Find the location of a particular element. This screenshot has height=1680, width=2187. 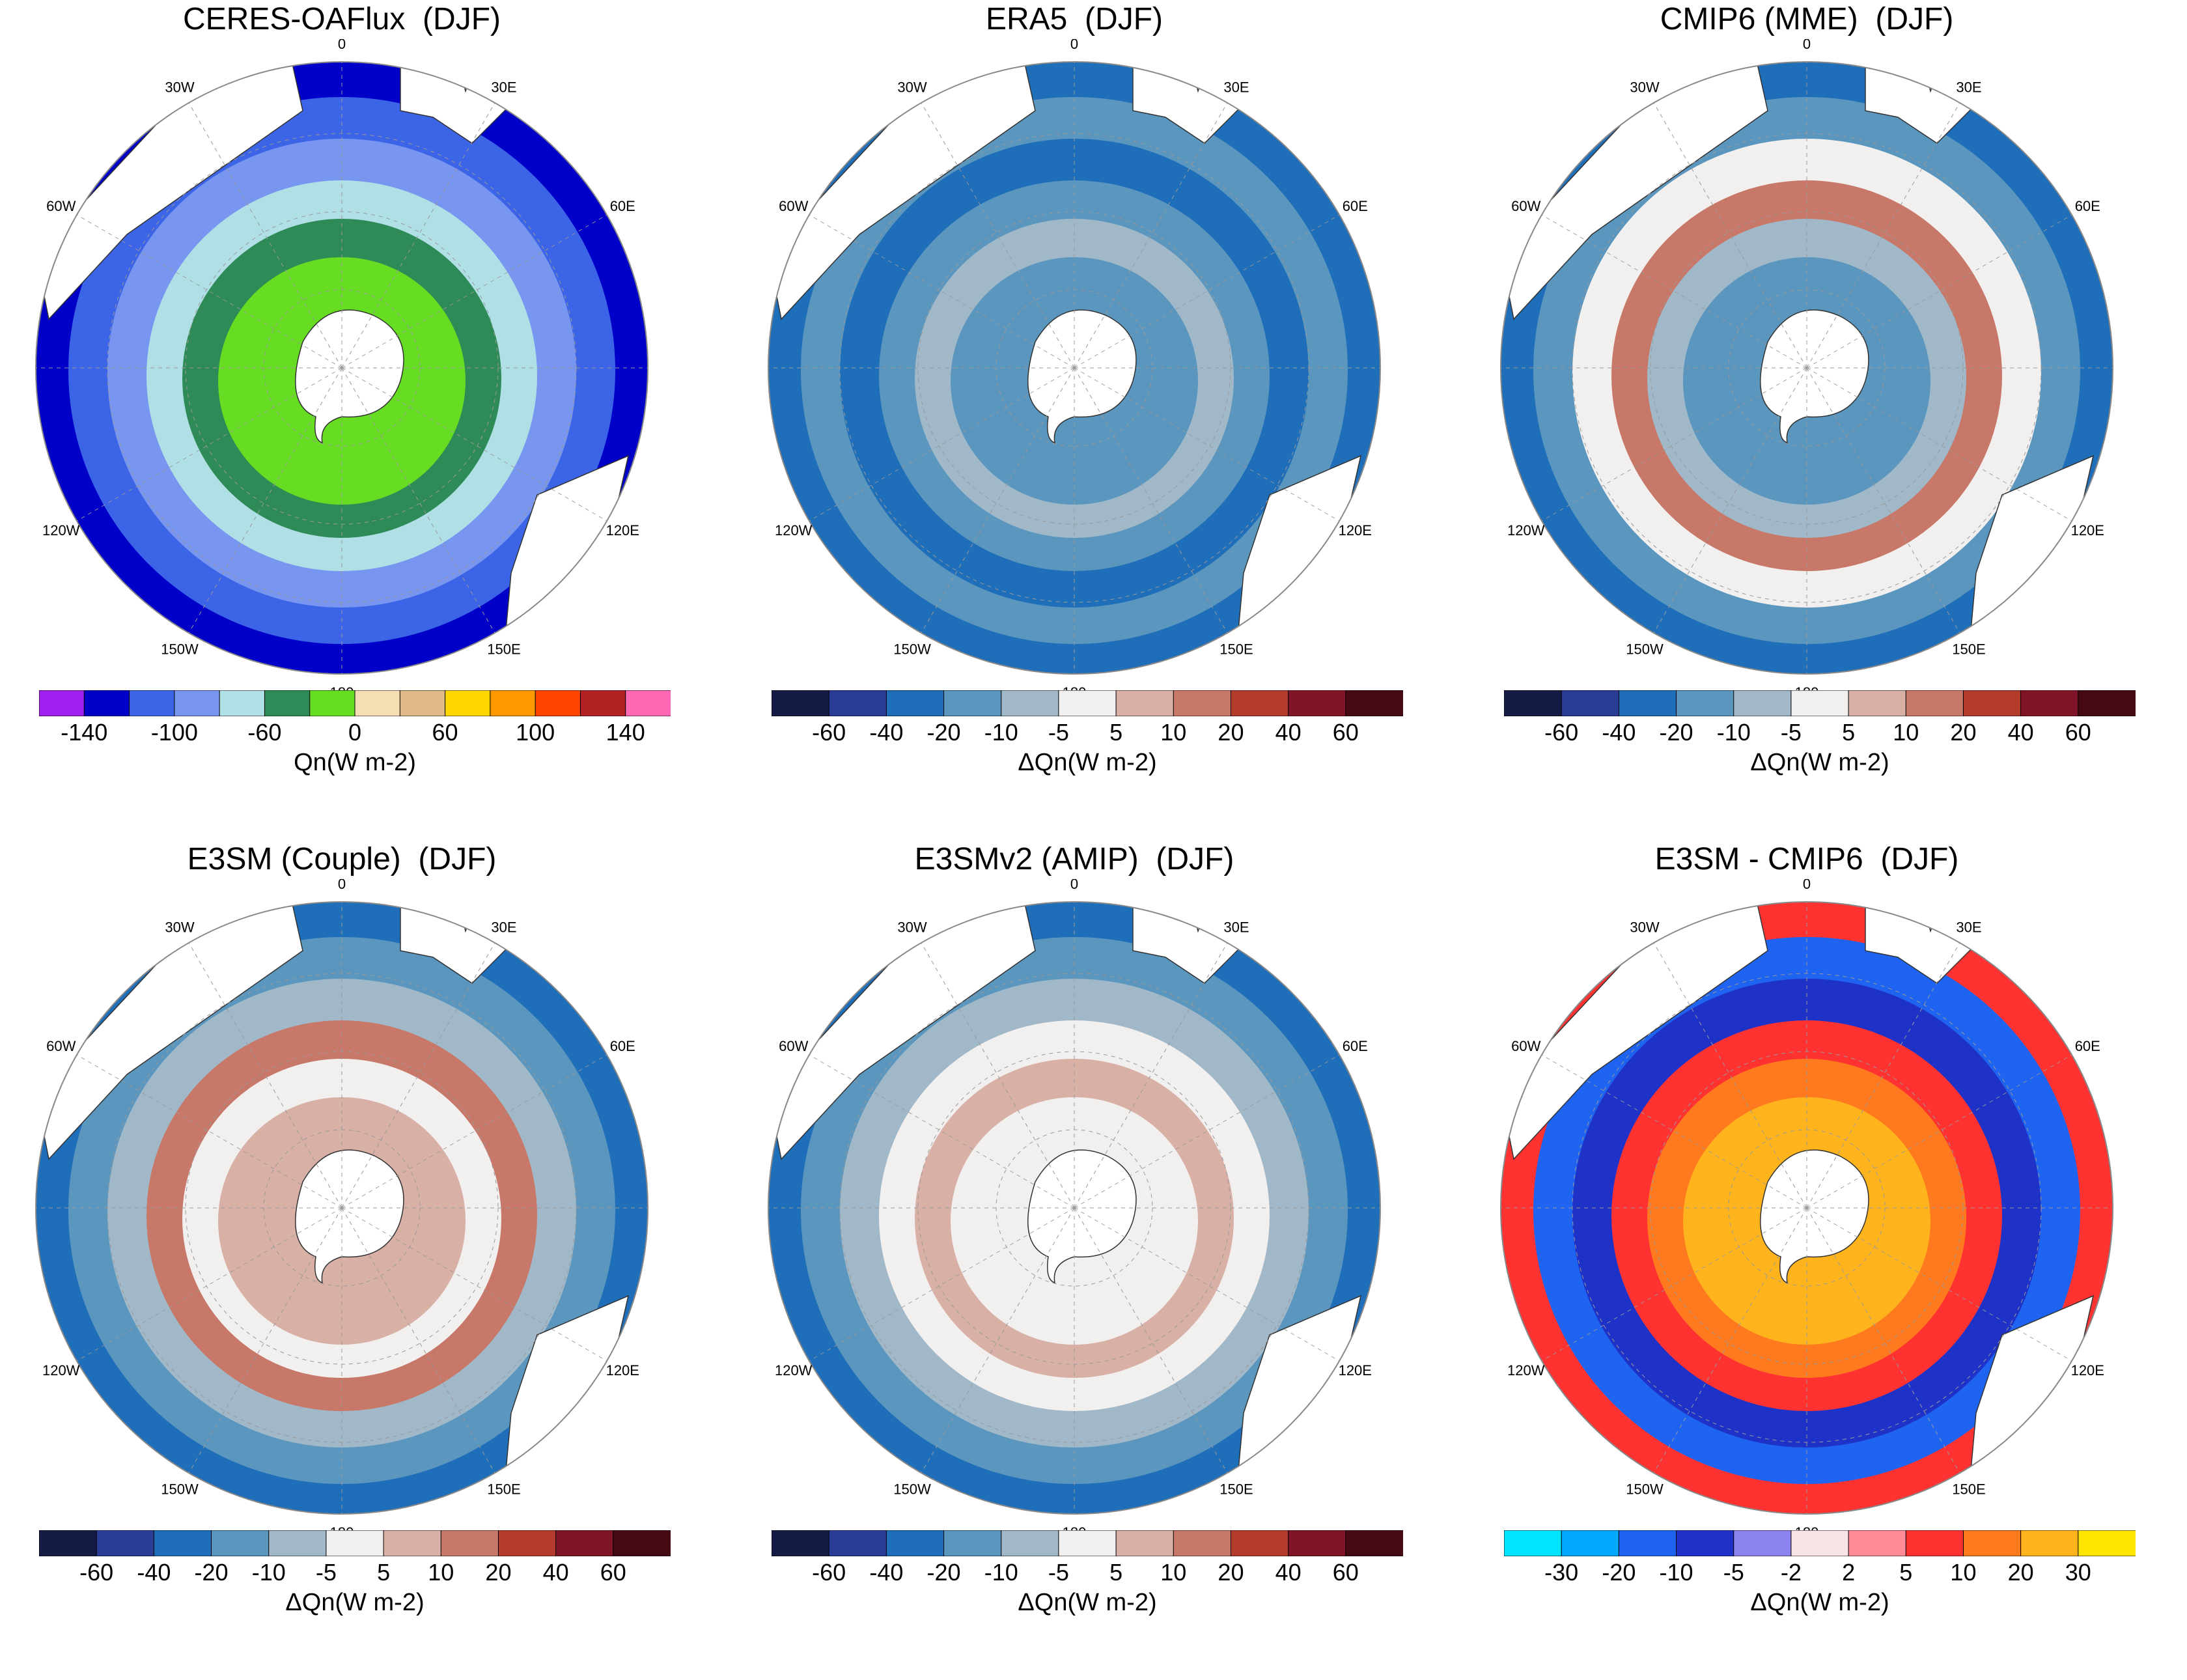

longitude-label: 60W is located at coordinates (1525, 1046).